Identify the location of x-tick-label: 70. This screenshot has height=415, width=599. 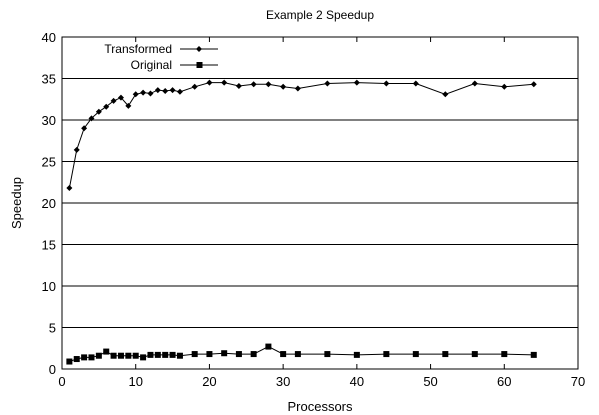
(578, 381).